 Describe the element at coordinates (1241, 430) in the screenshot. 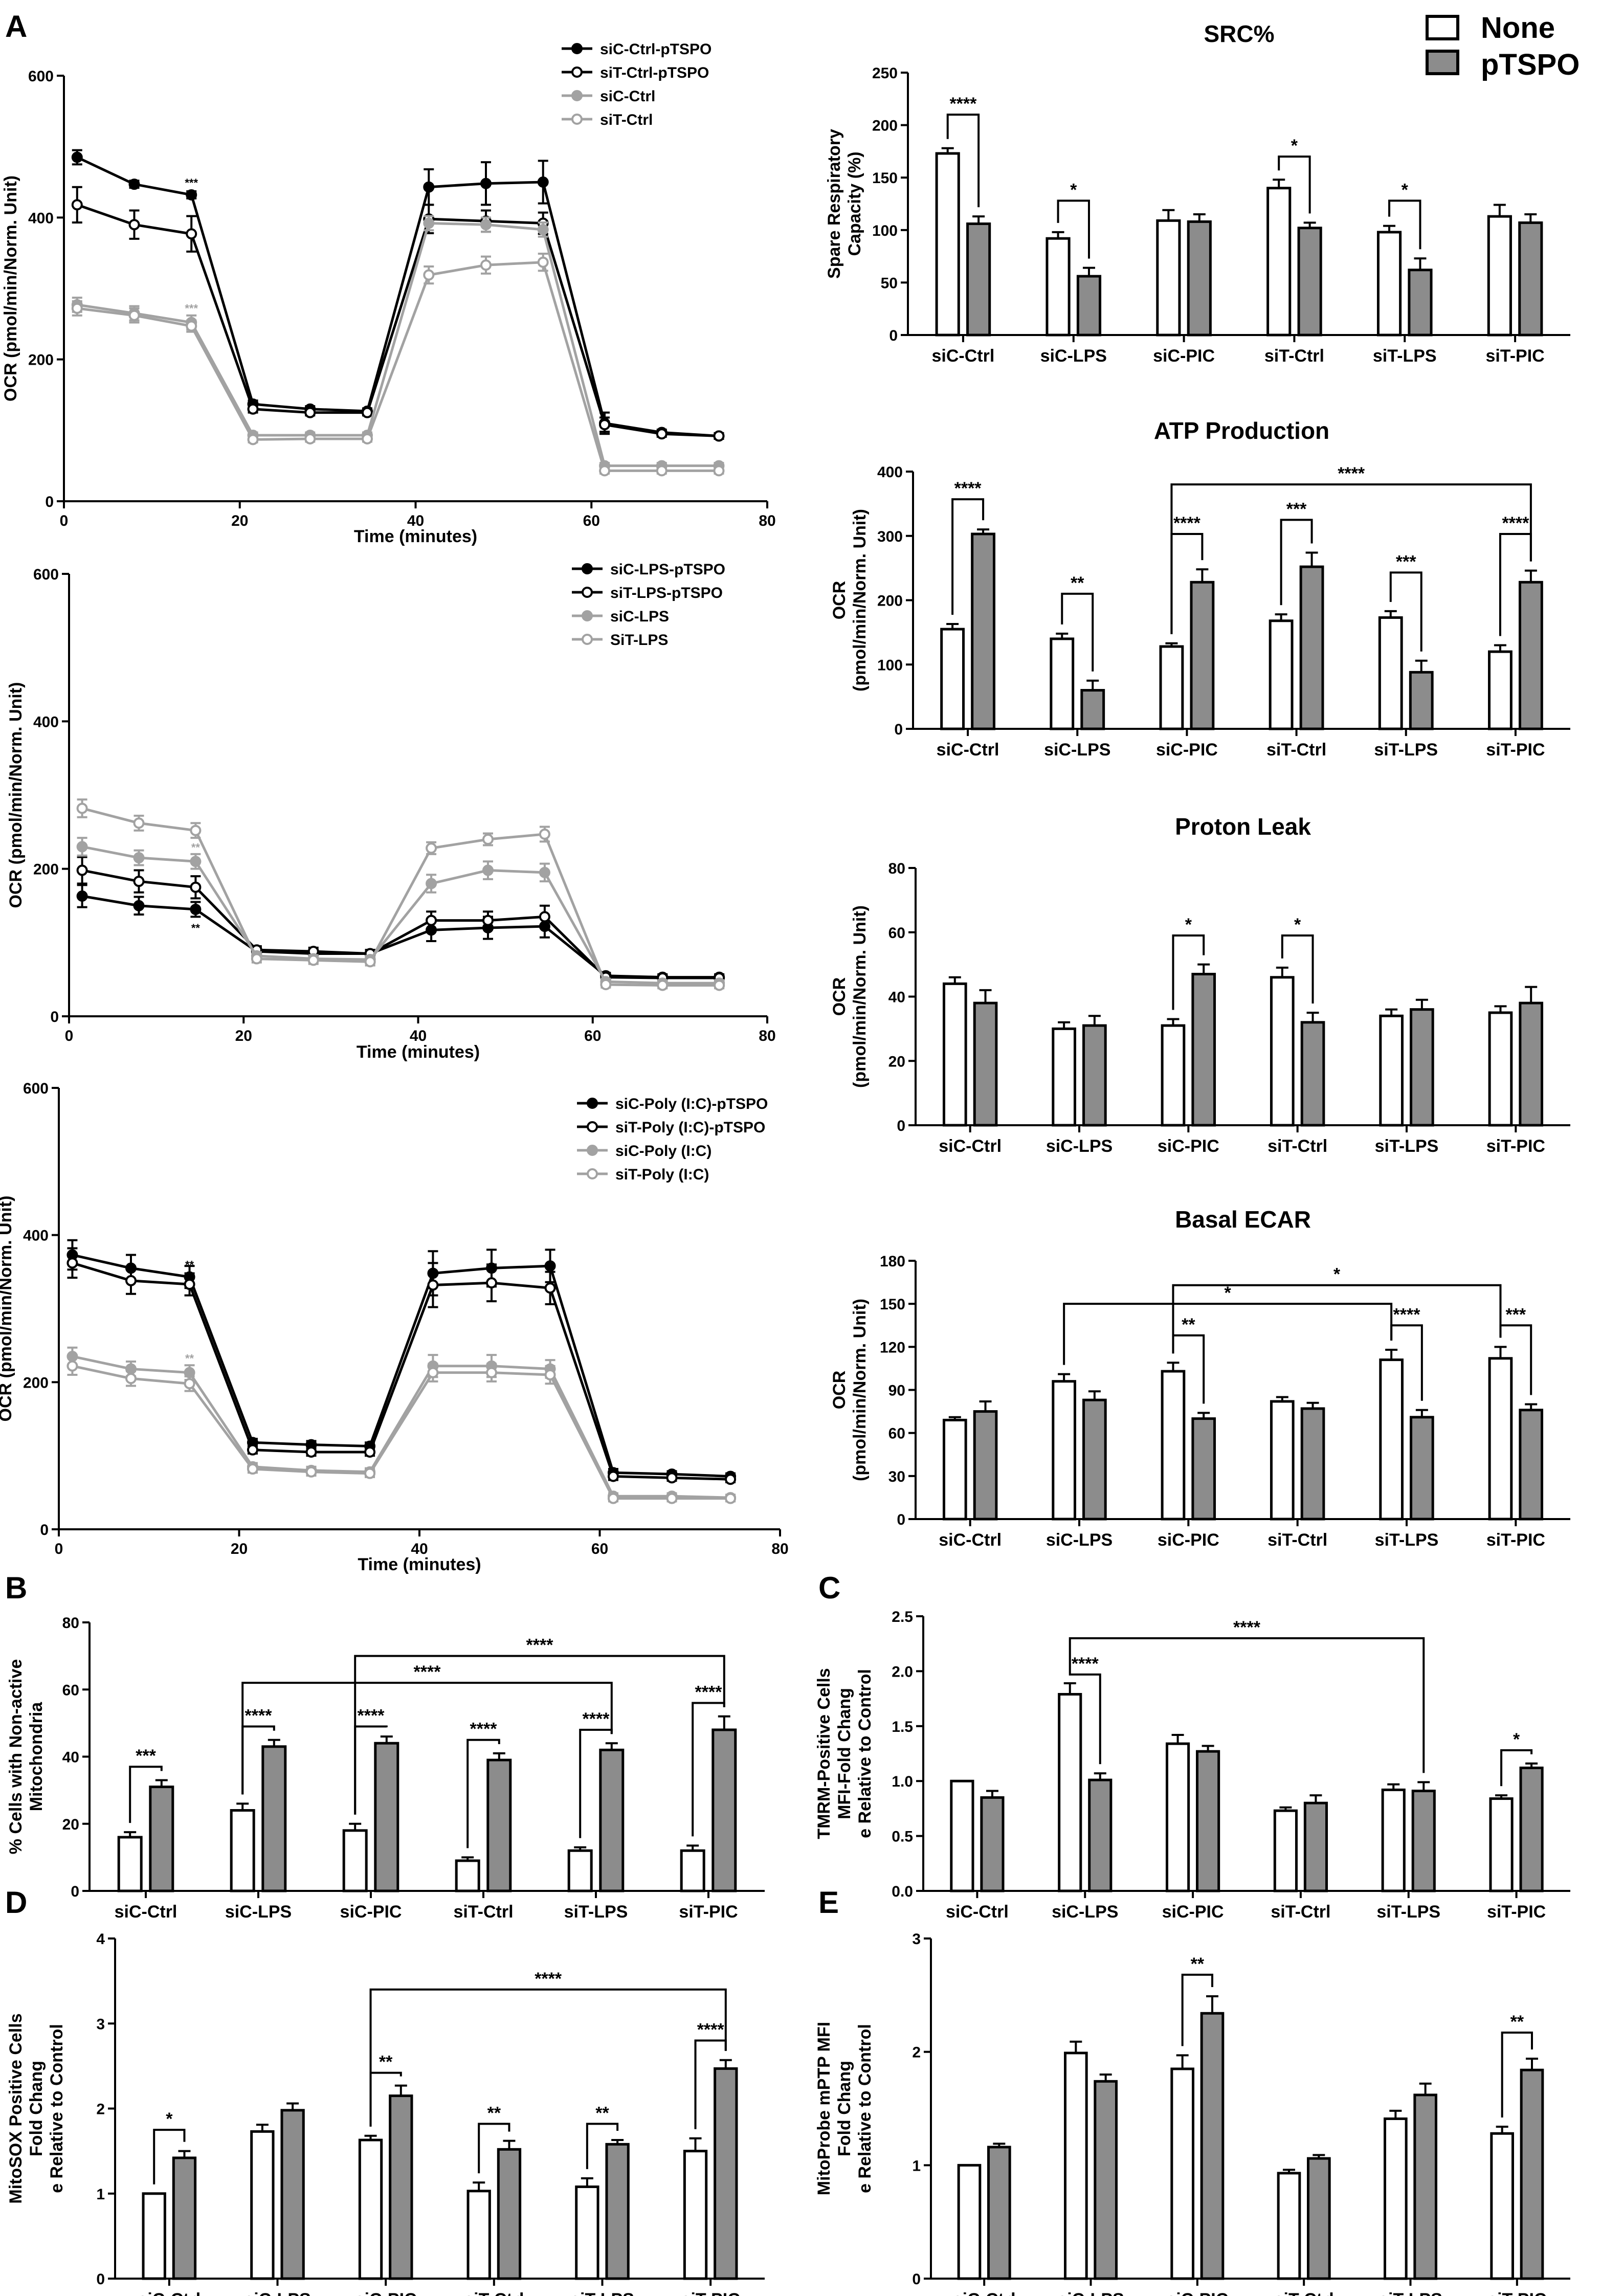

I see `chart-title: ATP Production` at that location.